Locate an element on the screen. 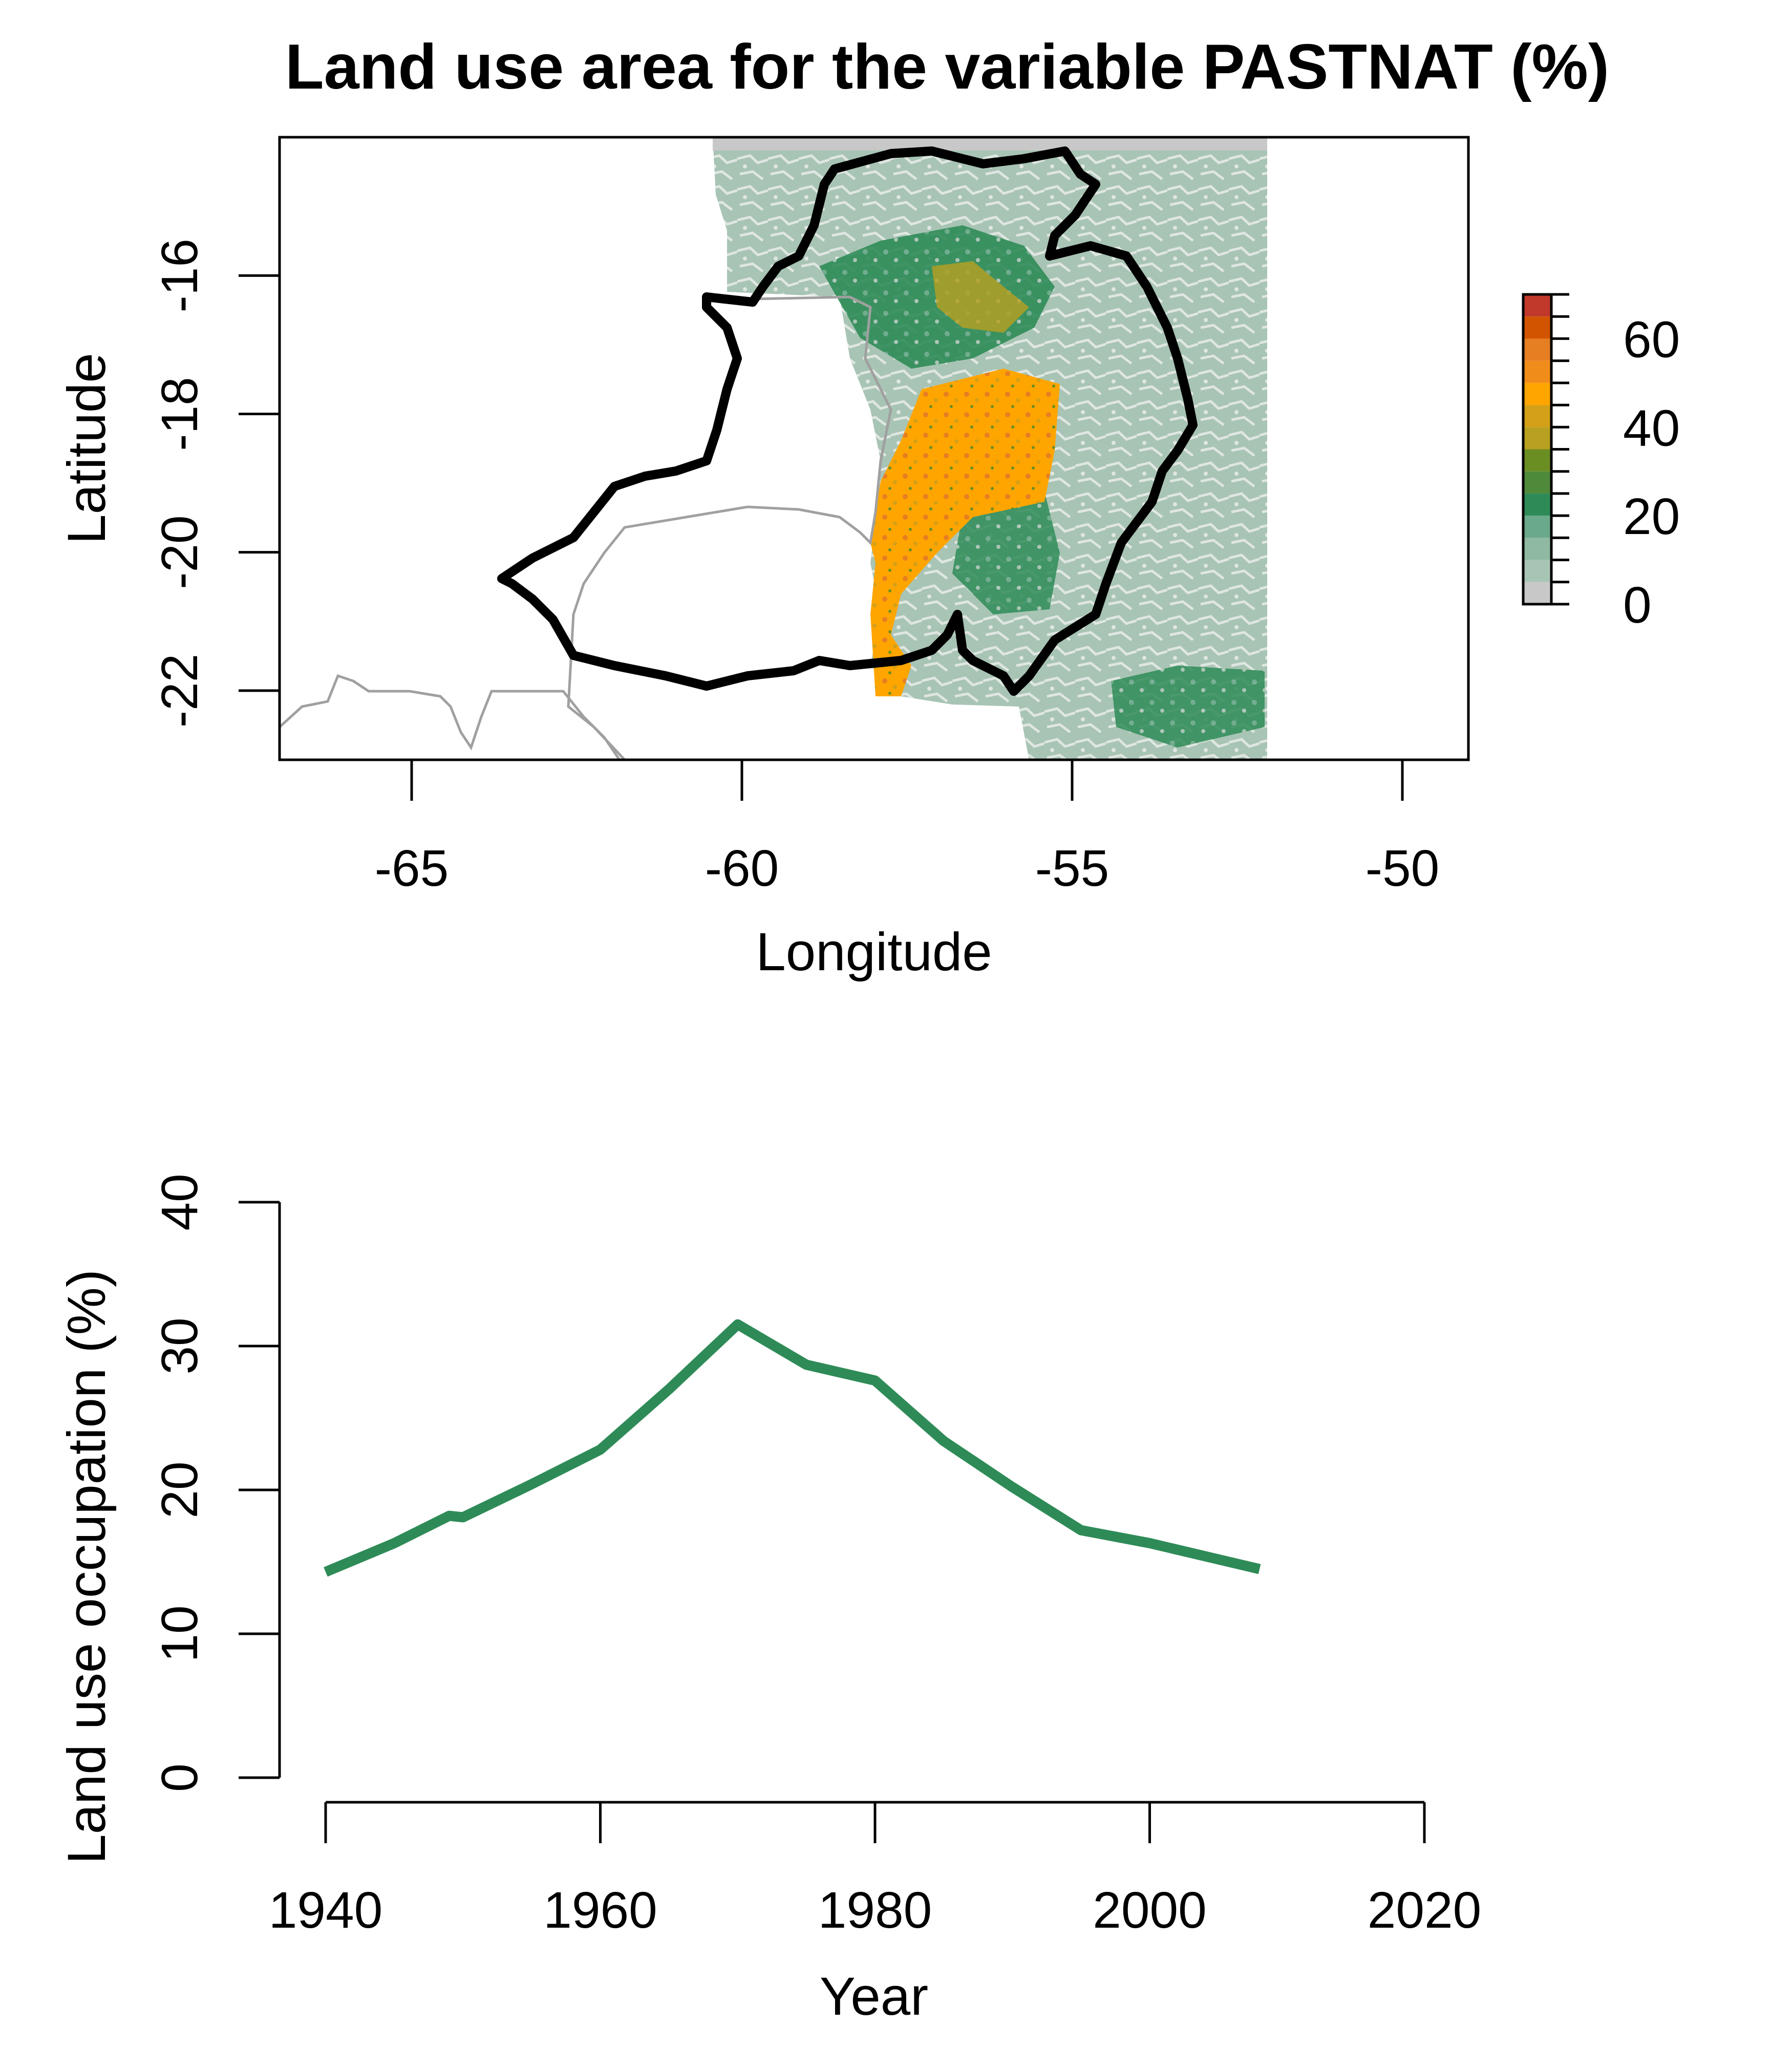  line-x-tick-label: 1980 is located at coordinates (875, 1910).